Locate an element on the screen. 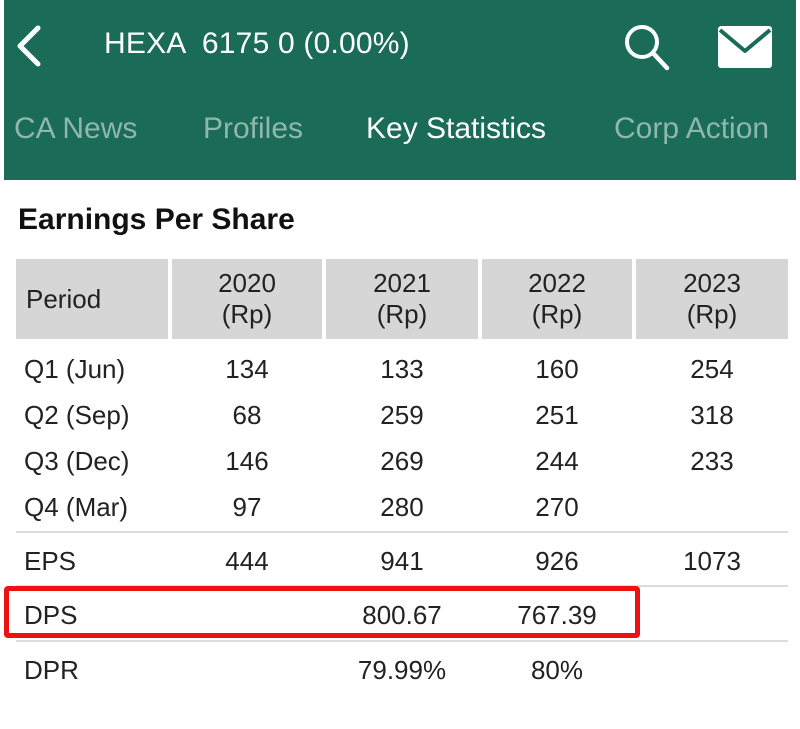 The image size is (800, 729). header-period: Period is located at coordinates (92, 299).